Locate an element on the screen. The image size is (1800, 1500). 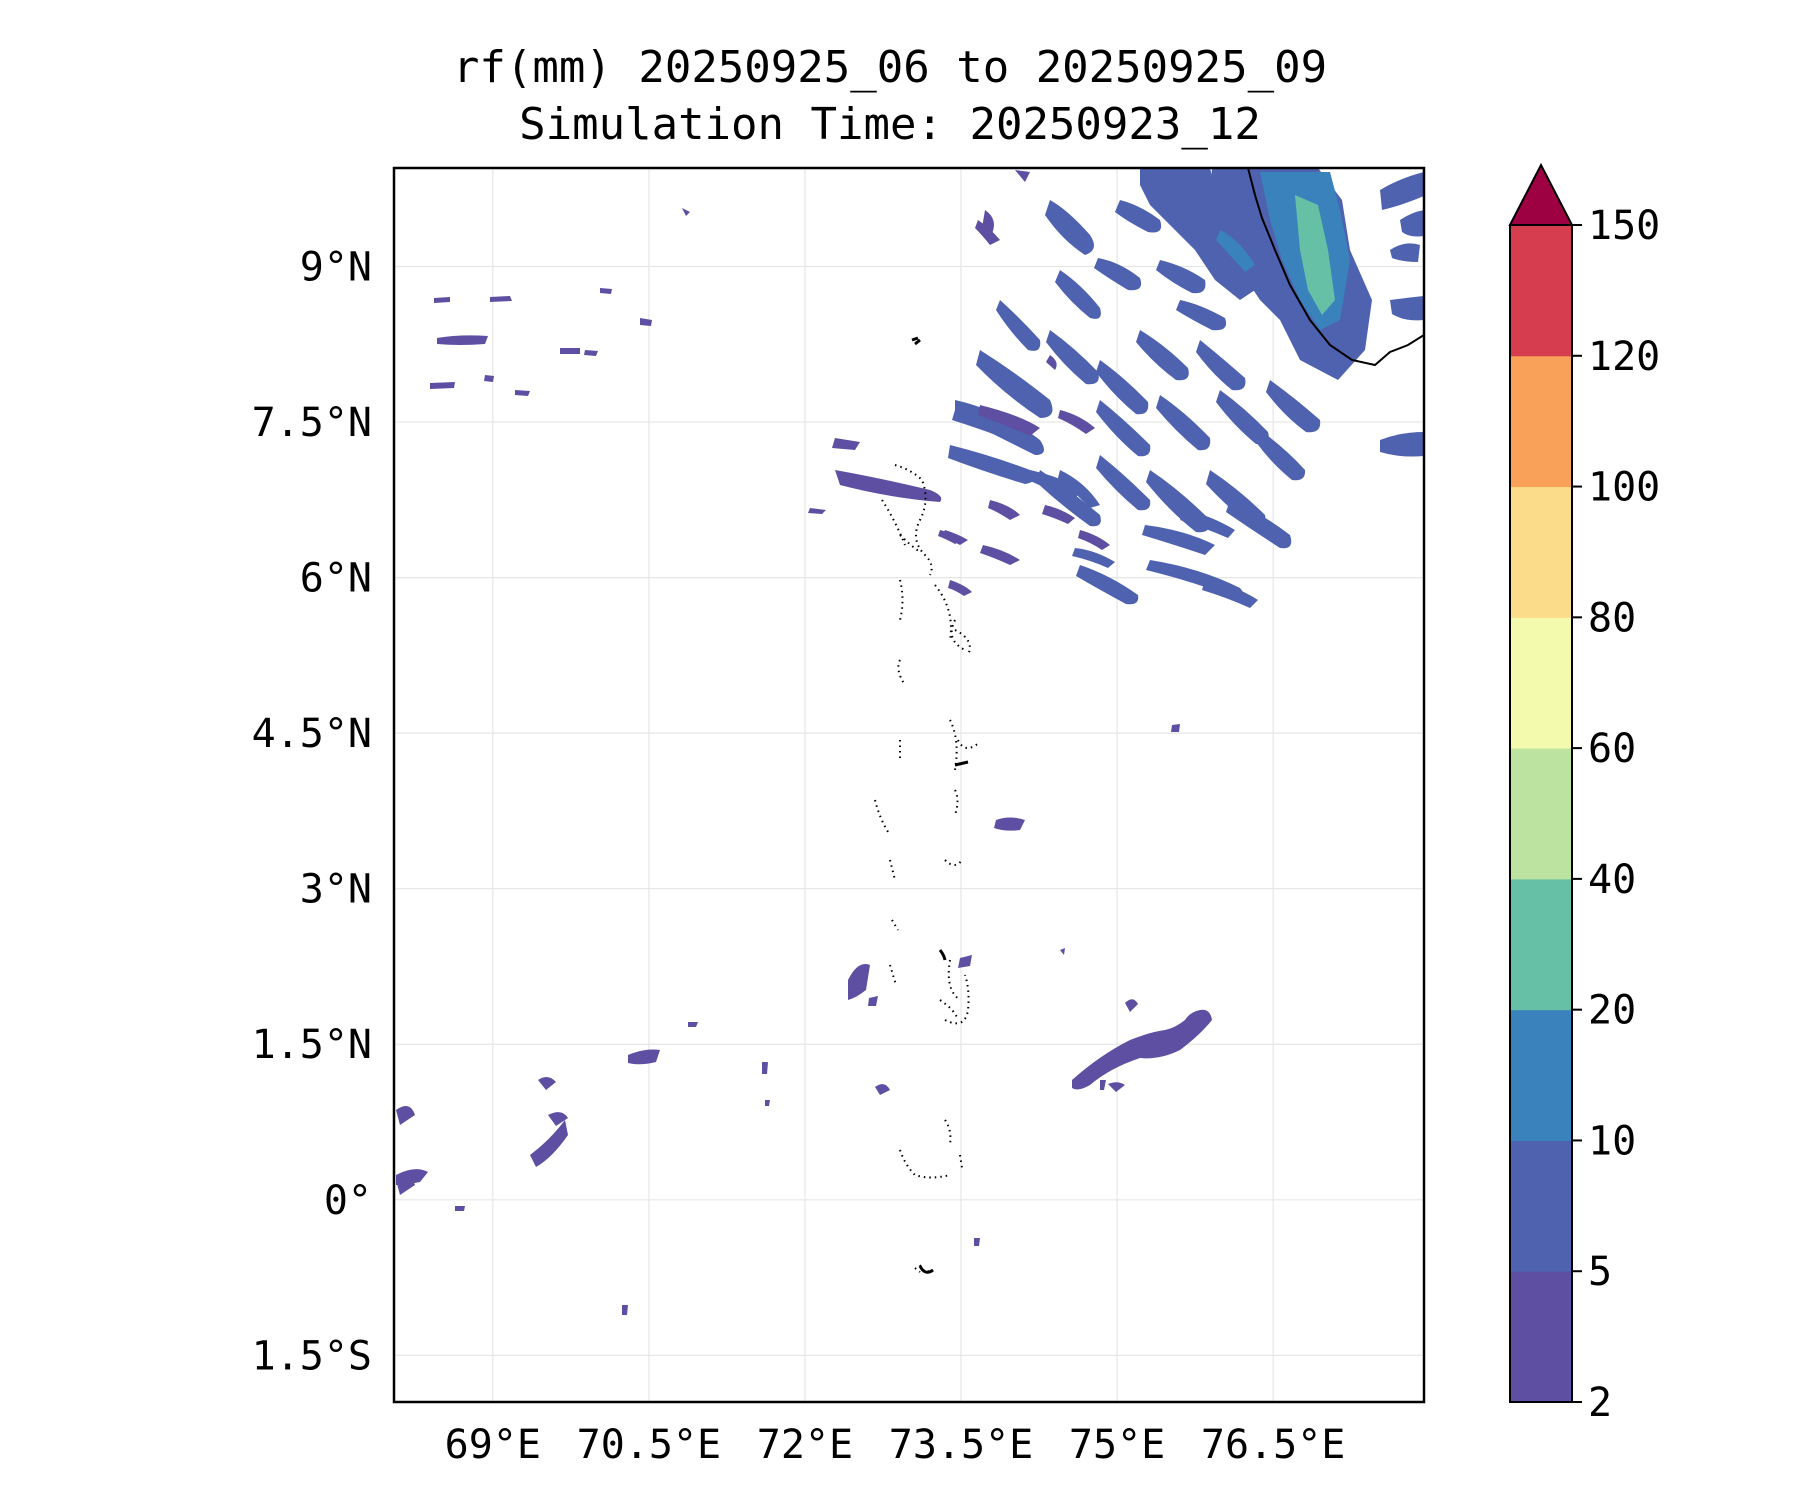
lakshadweep-islands is located at coordinates (916, 341).